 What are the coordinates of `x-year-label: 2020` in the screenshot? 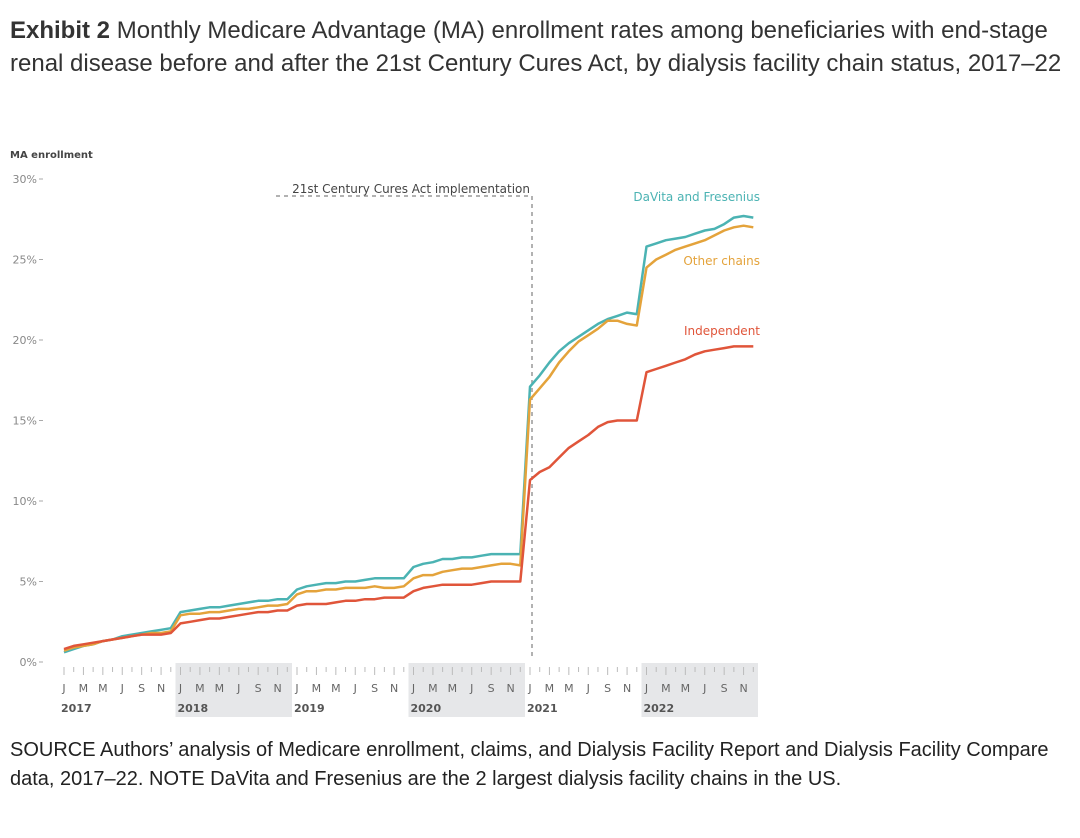 It's located at (426, 708).